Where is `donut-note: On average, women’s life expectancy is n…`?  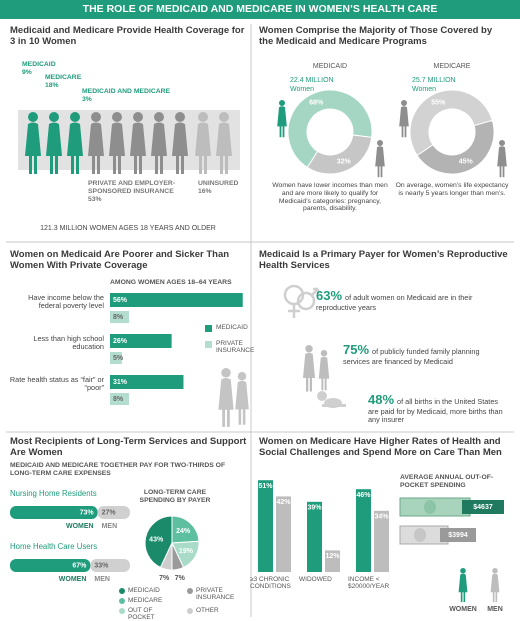
donut-note: On average, women’s life expectancy is n… is located at coordinates (452, 189).